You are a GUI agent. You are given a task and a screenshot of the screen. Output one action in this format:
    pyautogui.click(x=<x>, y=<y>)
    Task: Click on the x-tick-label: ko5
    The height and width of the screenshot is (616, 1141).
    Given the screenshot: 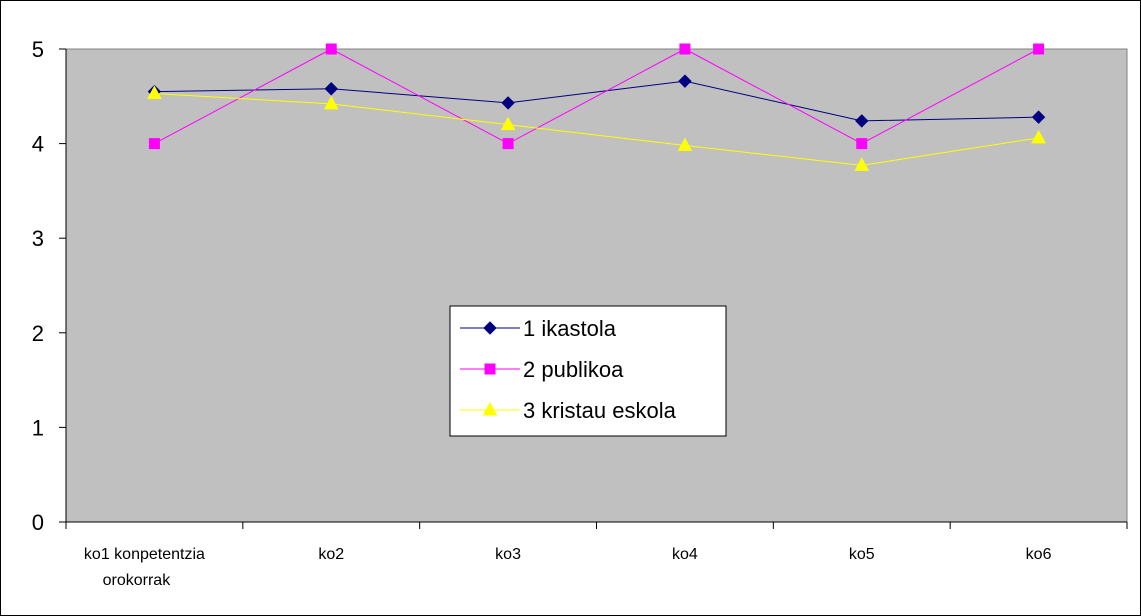 What is the action you would take?
    pyautogui.click(x=862, y=554)
    